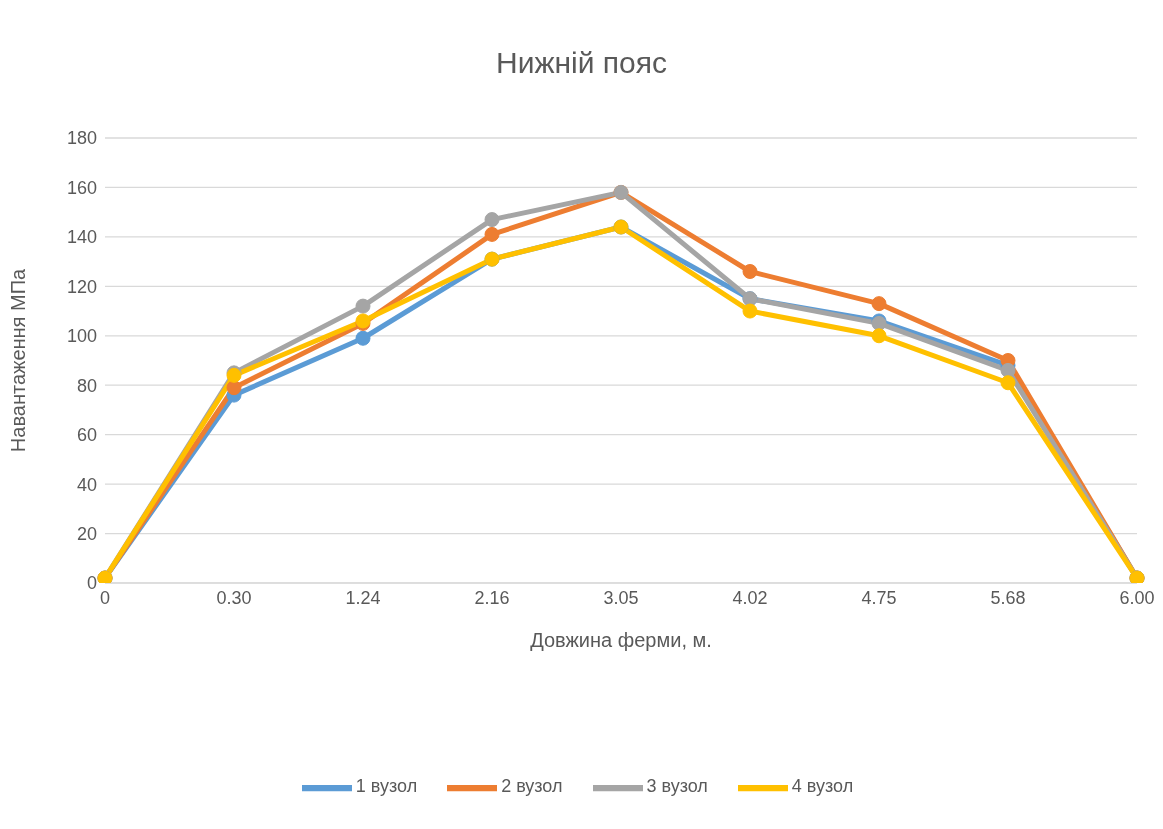 The height and width of the screenshot is (829, 1163). Describe the element at coordinates (91, 583) in the screenshot. I see `y-tick-label: 0` at that location.